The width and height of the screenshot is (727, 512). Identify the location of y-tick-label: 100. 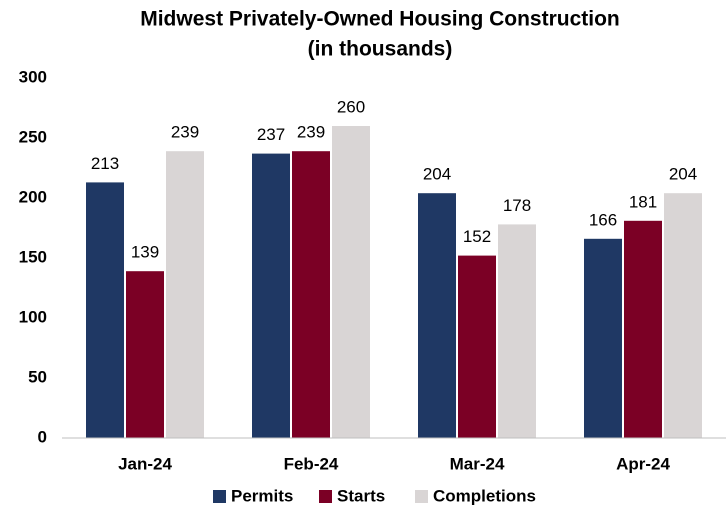
(33, 316).